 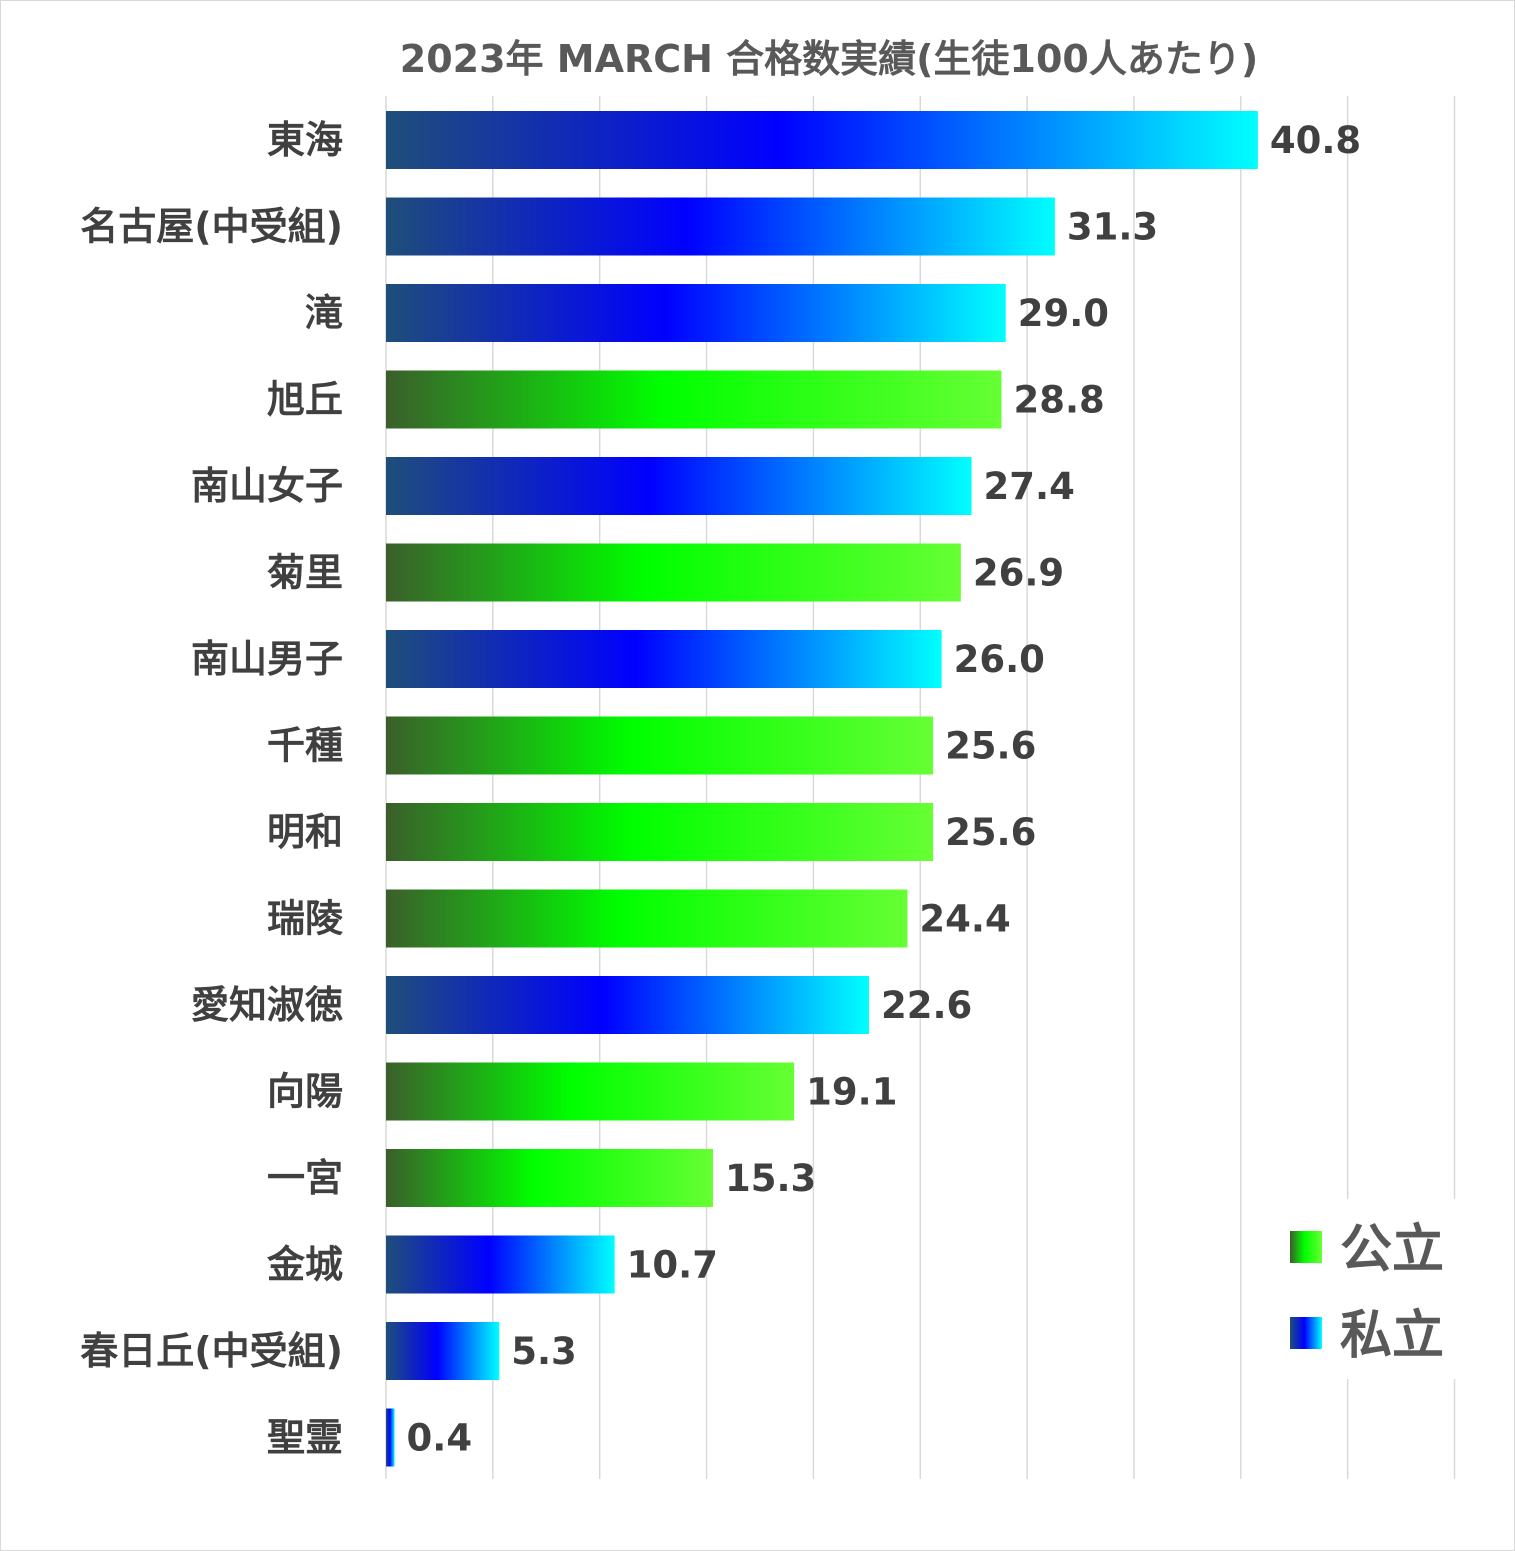 I want to click on value-label: 10.7, so click(x=672, y=1265).